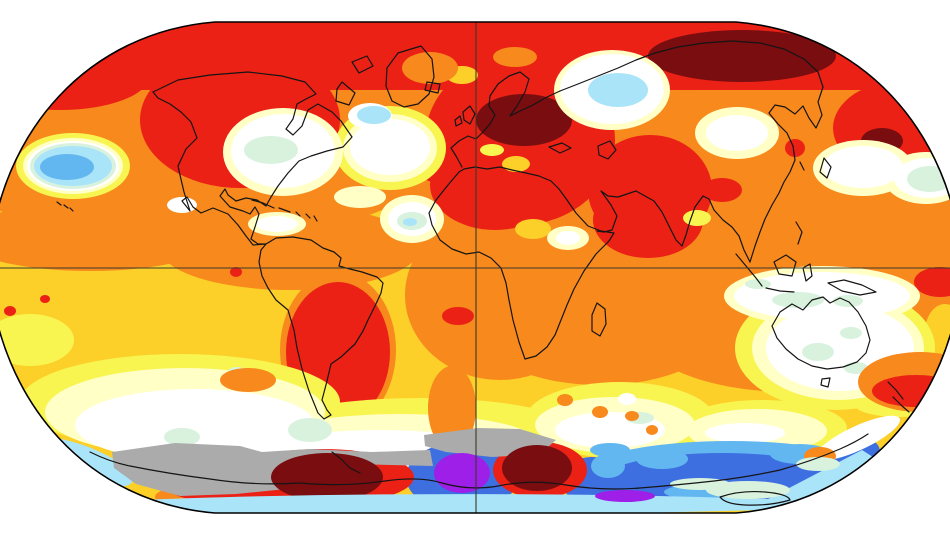 The width and height of the screenshot is (950, 534). I want to click on coast-north-america, so click(252, 158).